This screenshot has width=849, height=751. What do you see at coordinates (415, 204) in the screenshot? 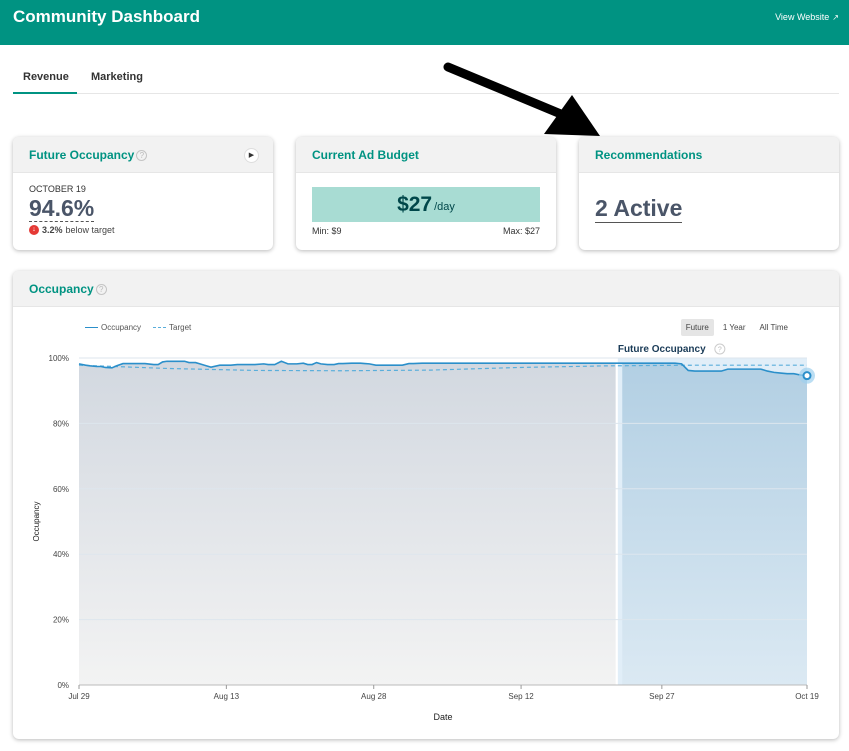
I see `budget-value: $27` at bounding box center [415, 204].